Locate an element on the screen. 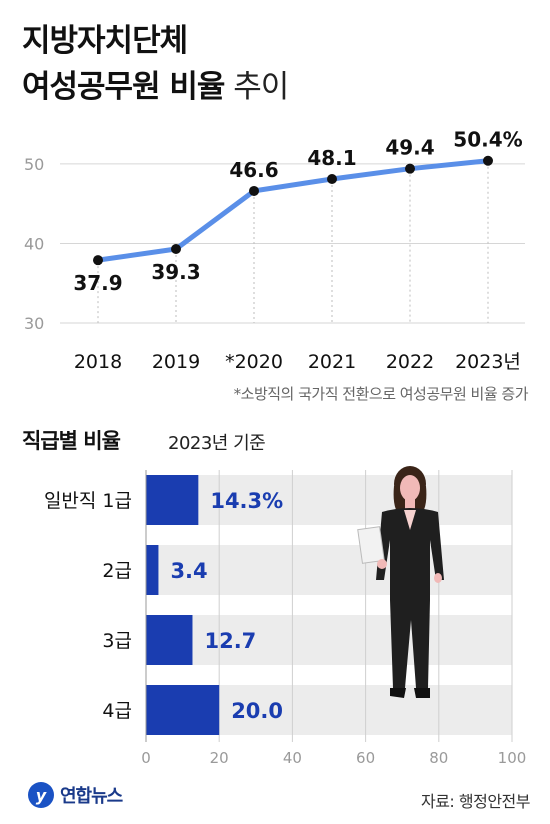 The height and width of the screenshot is (824, 550). x-tick-label: 2022 is located at coordinates (410, 362).